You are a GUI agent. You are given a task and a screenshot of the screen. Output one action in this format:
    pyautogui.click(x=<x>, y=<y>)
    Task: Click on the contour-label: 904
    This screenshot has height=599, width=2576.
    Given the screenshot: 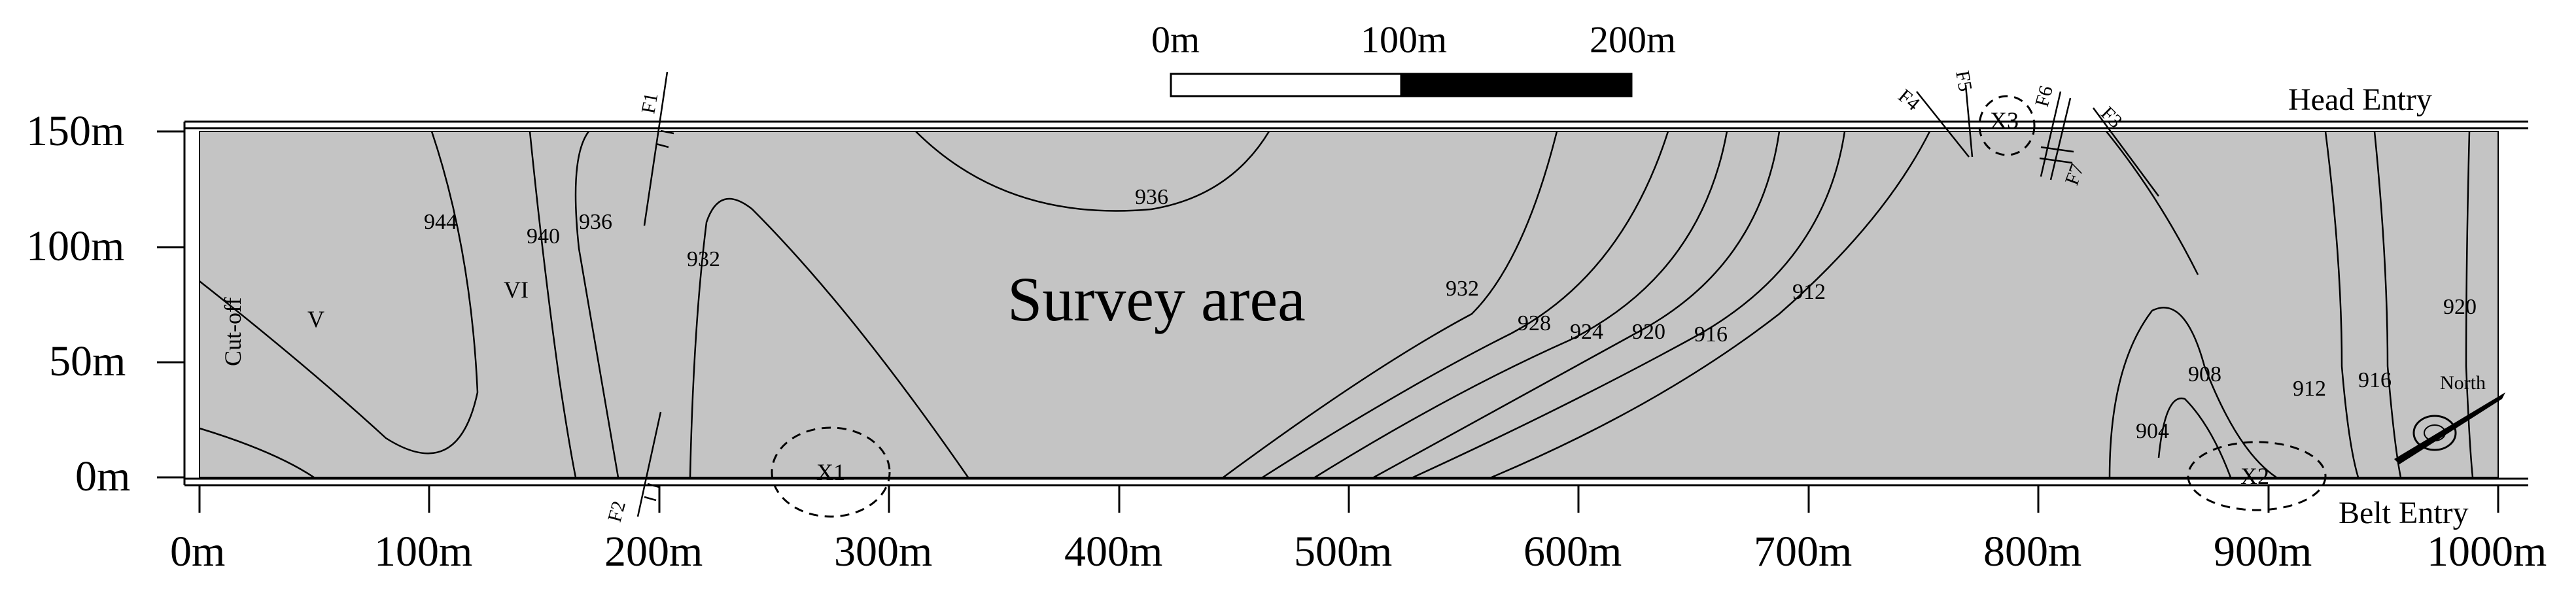 What is the action you would take?
    pyautogui.click(x=2152, y=431)
    